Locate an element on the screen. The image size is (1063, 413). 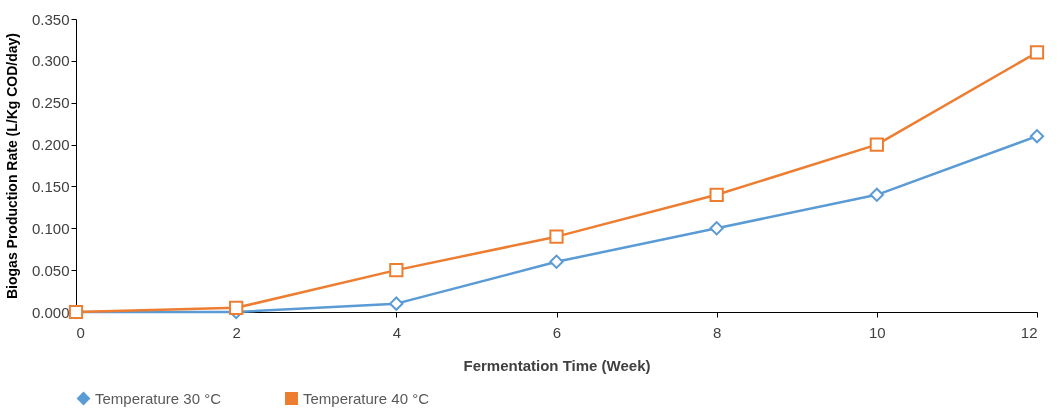
y-tick-label: 0.000 is located at coordinates (50, 312).